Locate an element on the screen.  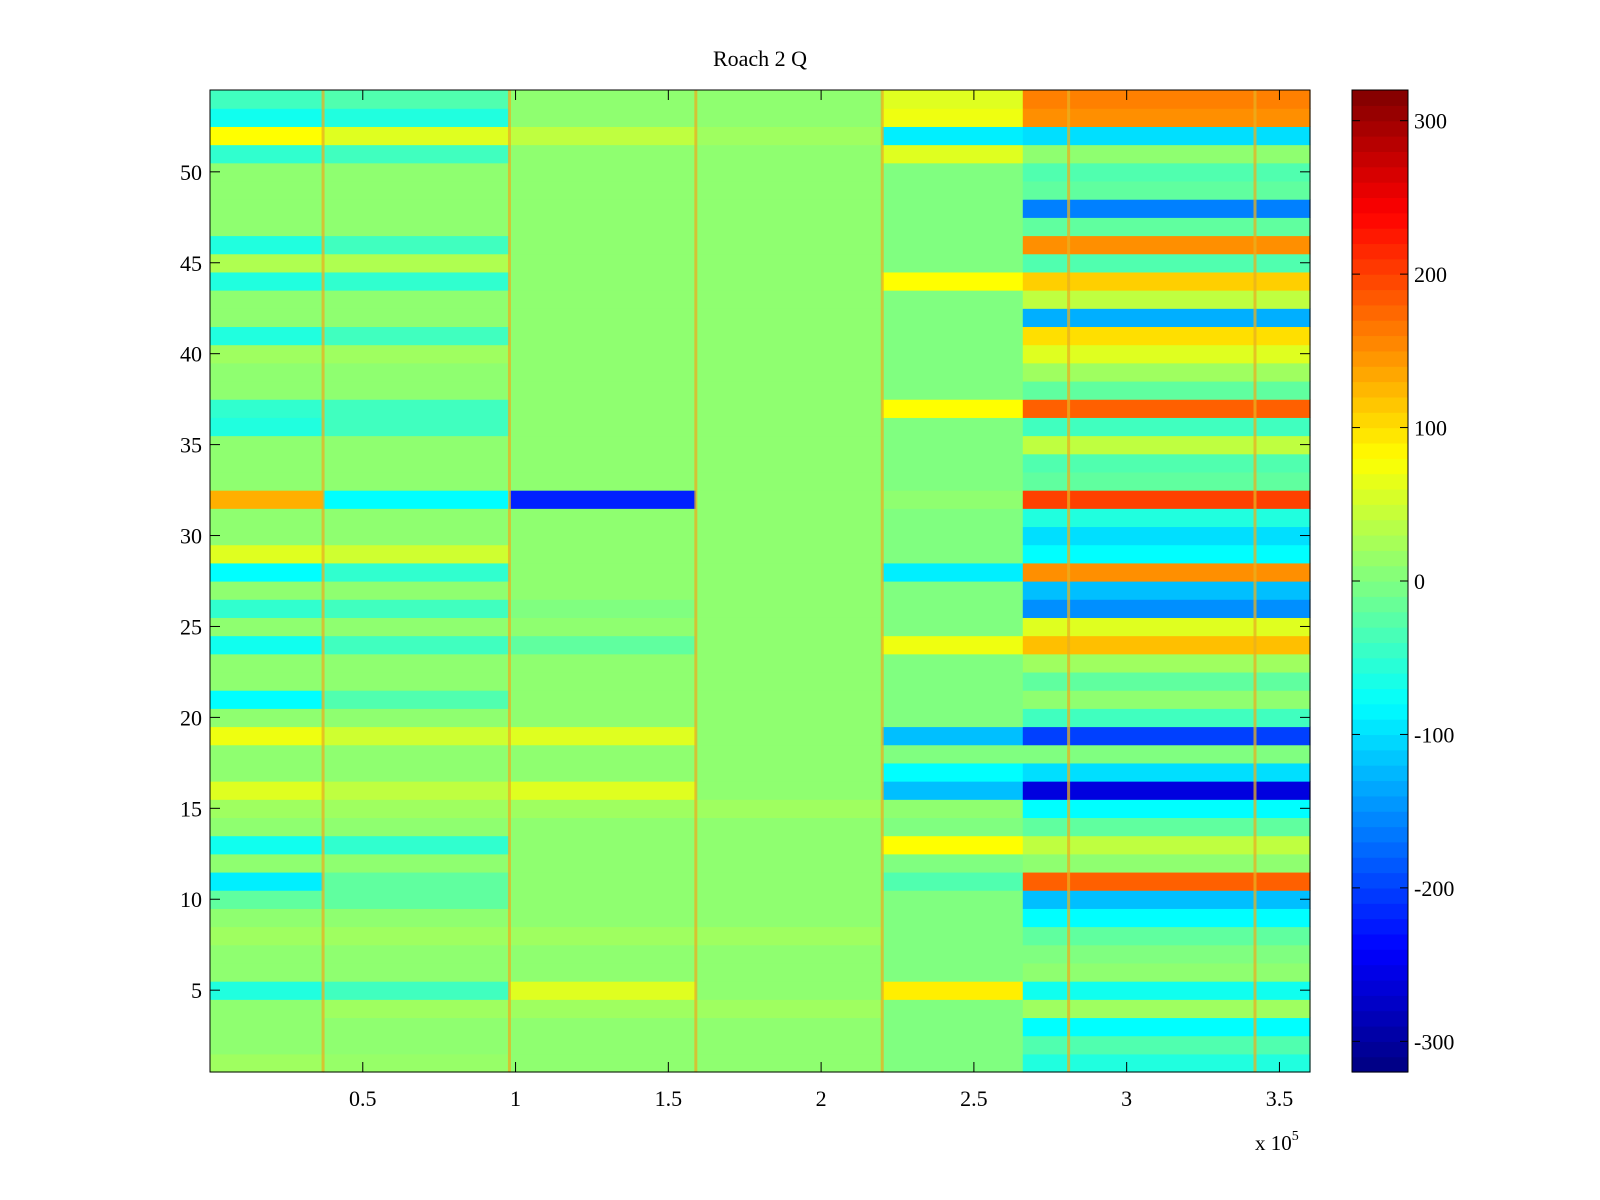
colorbar-tick-label: 300 is located at coordinates (1430, 121).